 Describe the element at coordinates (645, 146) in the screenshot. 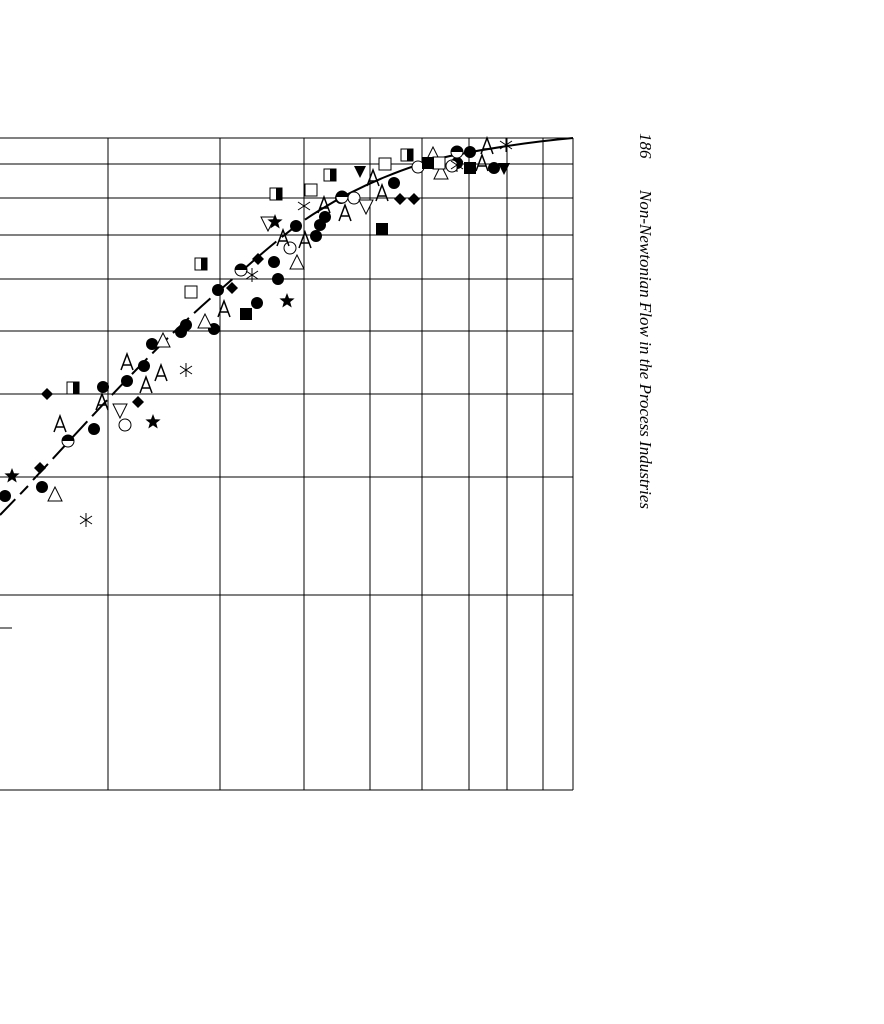

I see `page-number: 186` at that location.